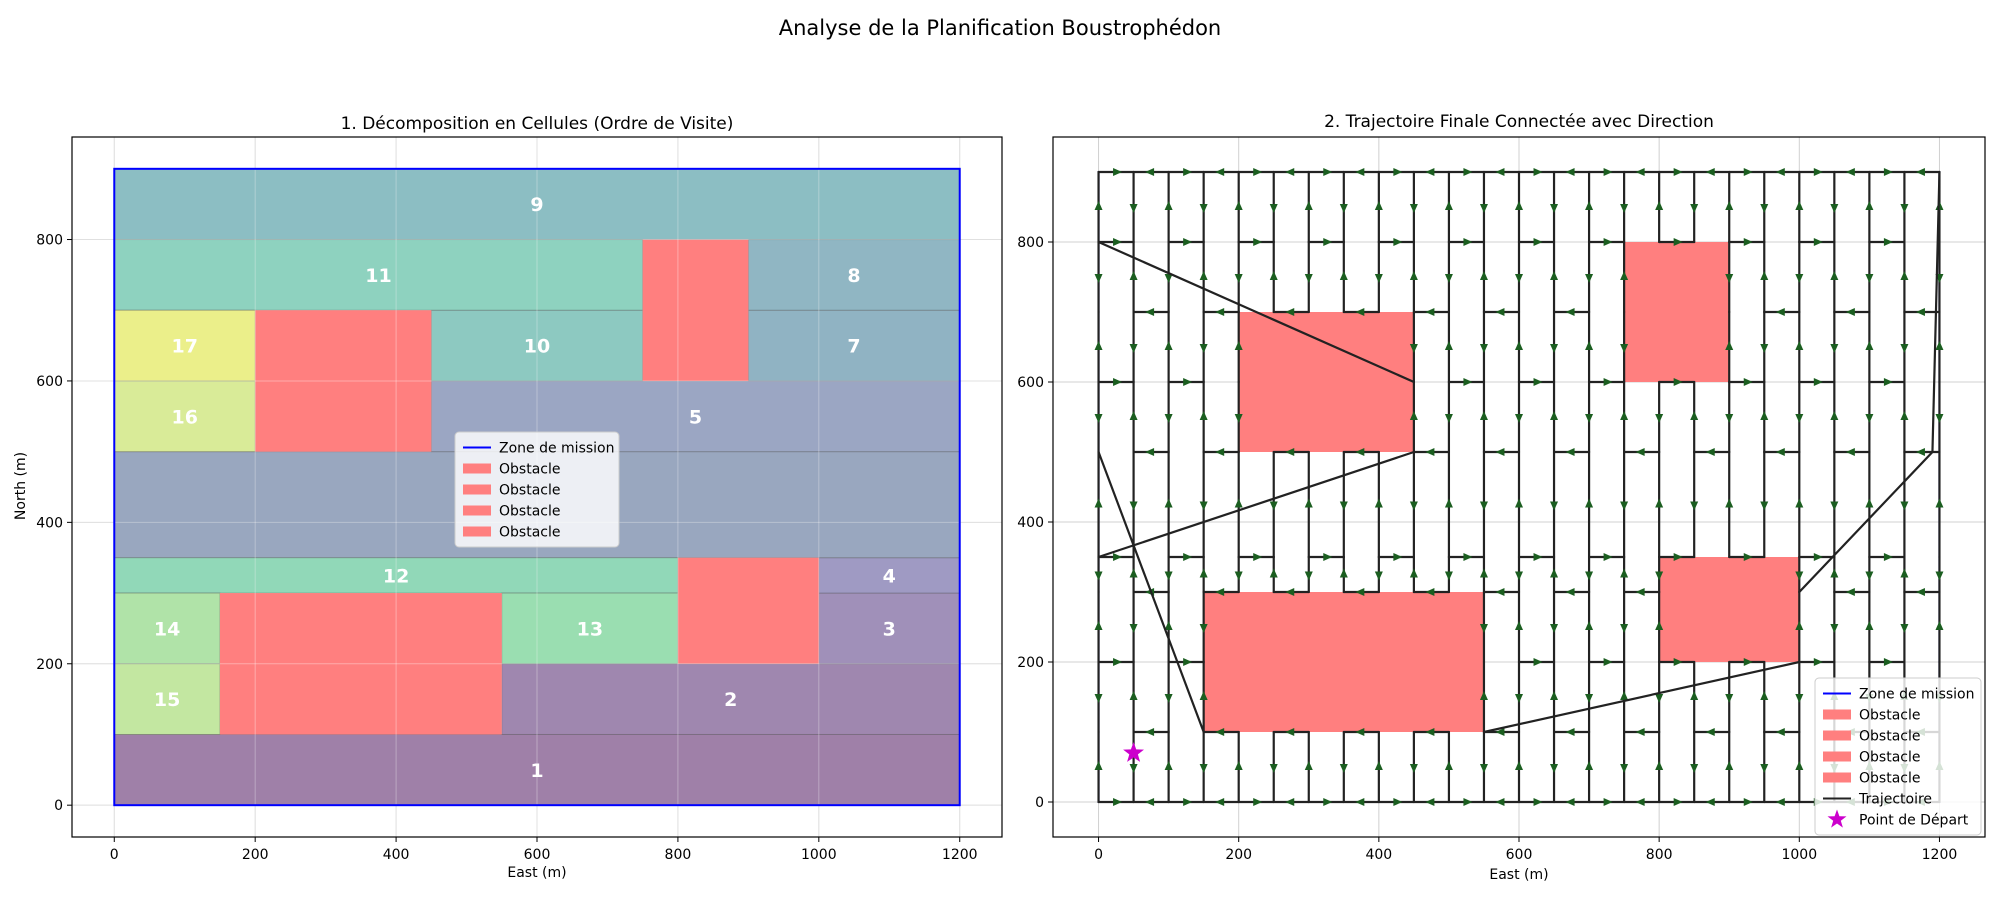 The height and width of the screenshot is (900, 2000). Describe the element at coordinates (1895, 800) in the screenshot. I see `panel-2-legend-label: Trajectoire` at that location.